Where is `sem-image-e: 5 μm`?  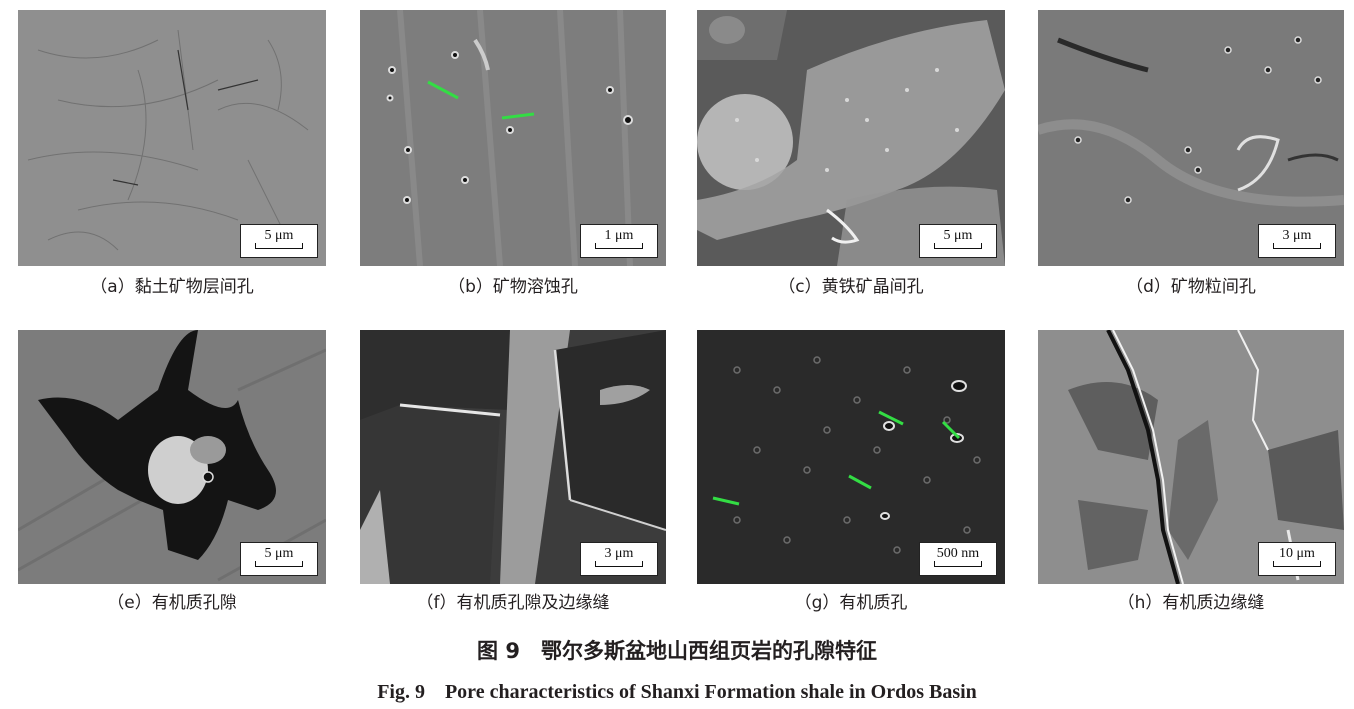 sem-image-e: 5 μm is located at coordinates (172, 457).